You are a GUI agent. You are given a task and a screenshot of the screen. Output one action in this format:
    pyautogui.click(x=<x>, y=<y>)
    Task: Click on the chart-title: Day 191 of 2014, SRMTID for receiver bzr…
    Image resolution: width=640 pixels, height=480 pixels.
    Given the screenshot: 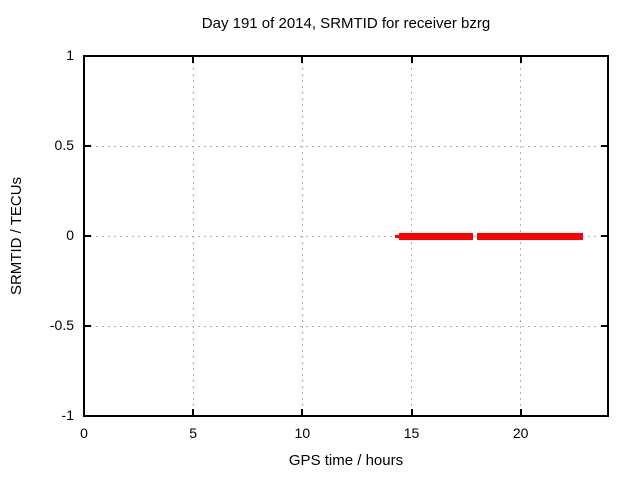 What is the action you would take?
    pyautogui.click(x=346, y=23)
    